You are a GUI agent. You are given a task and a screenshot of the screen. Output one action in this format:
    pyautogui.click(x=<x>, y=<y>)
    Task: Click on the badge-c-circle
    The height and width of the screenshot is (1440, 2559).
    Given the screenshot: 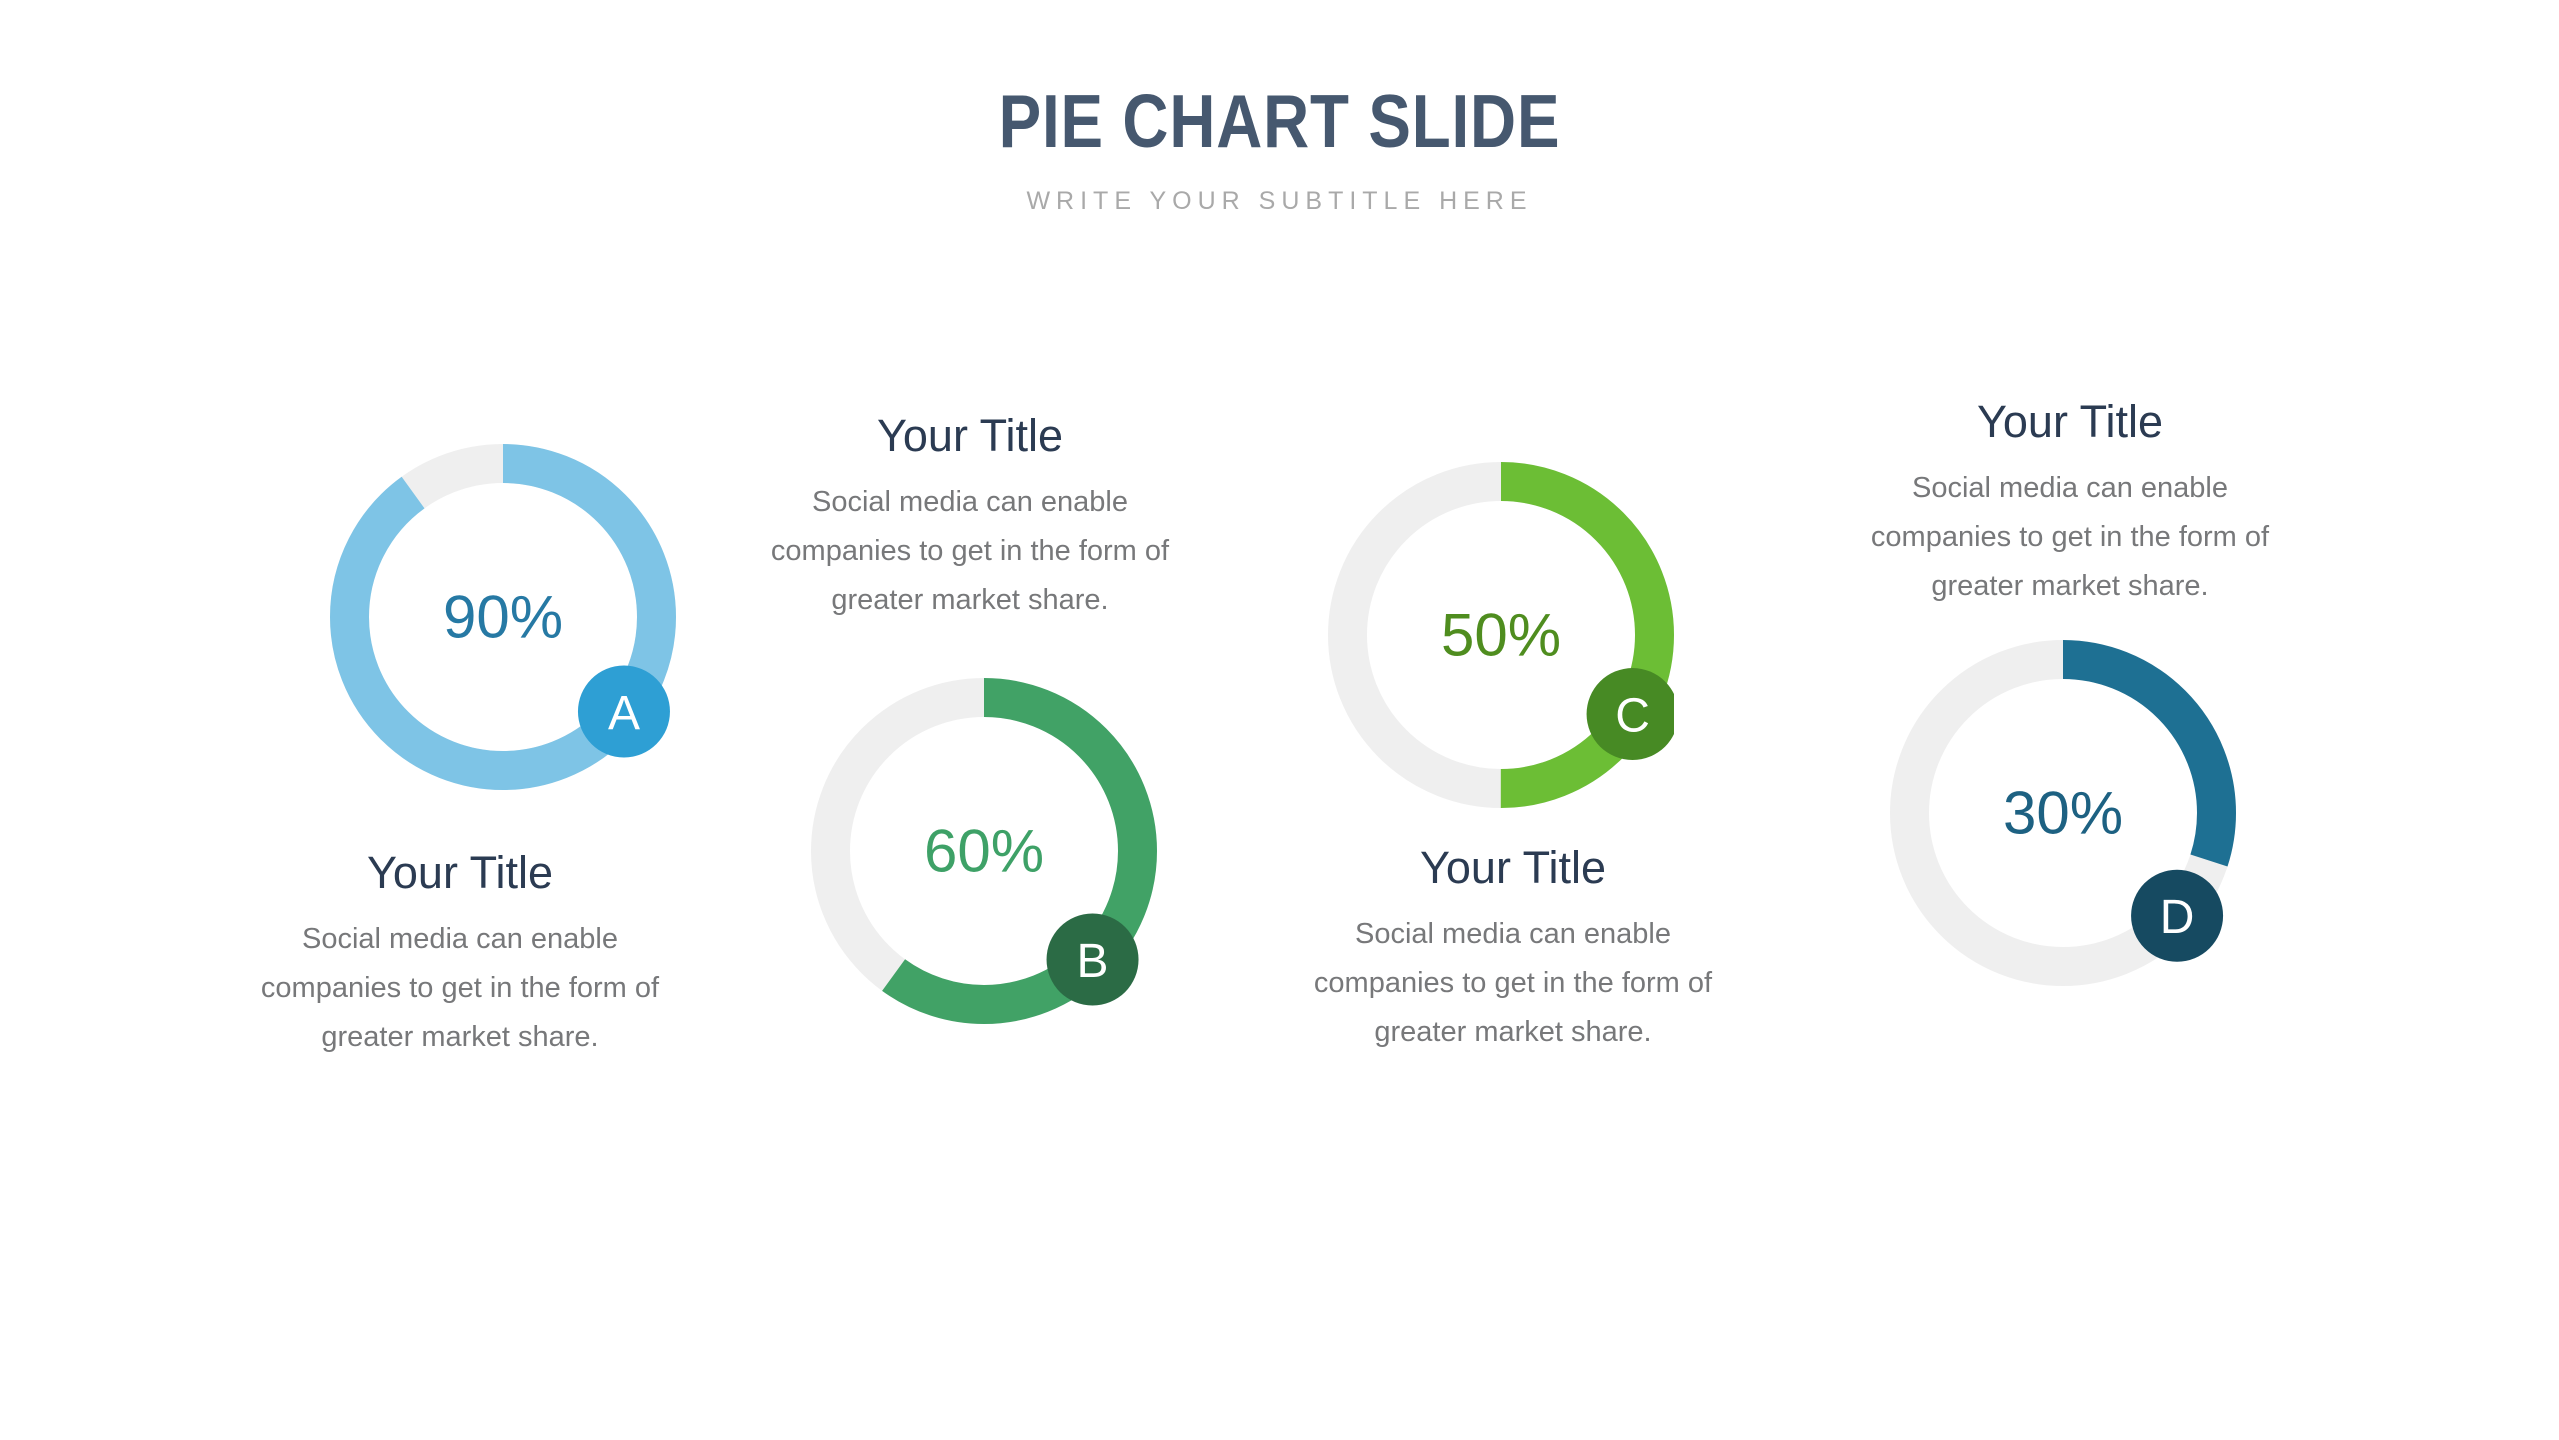 What is the action you would take?
    pyautogui.click(x=1630, y=714)
    